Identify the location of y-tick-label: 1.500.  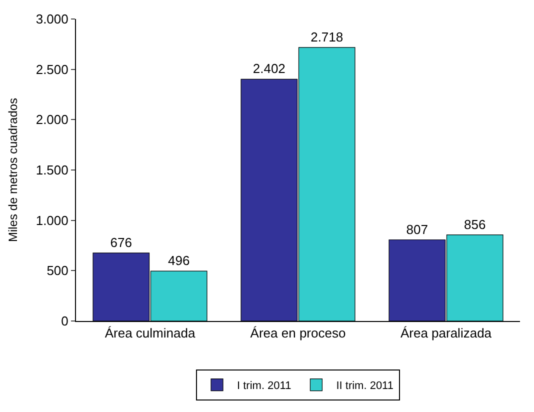
(52, 170).